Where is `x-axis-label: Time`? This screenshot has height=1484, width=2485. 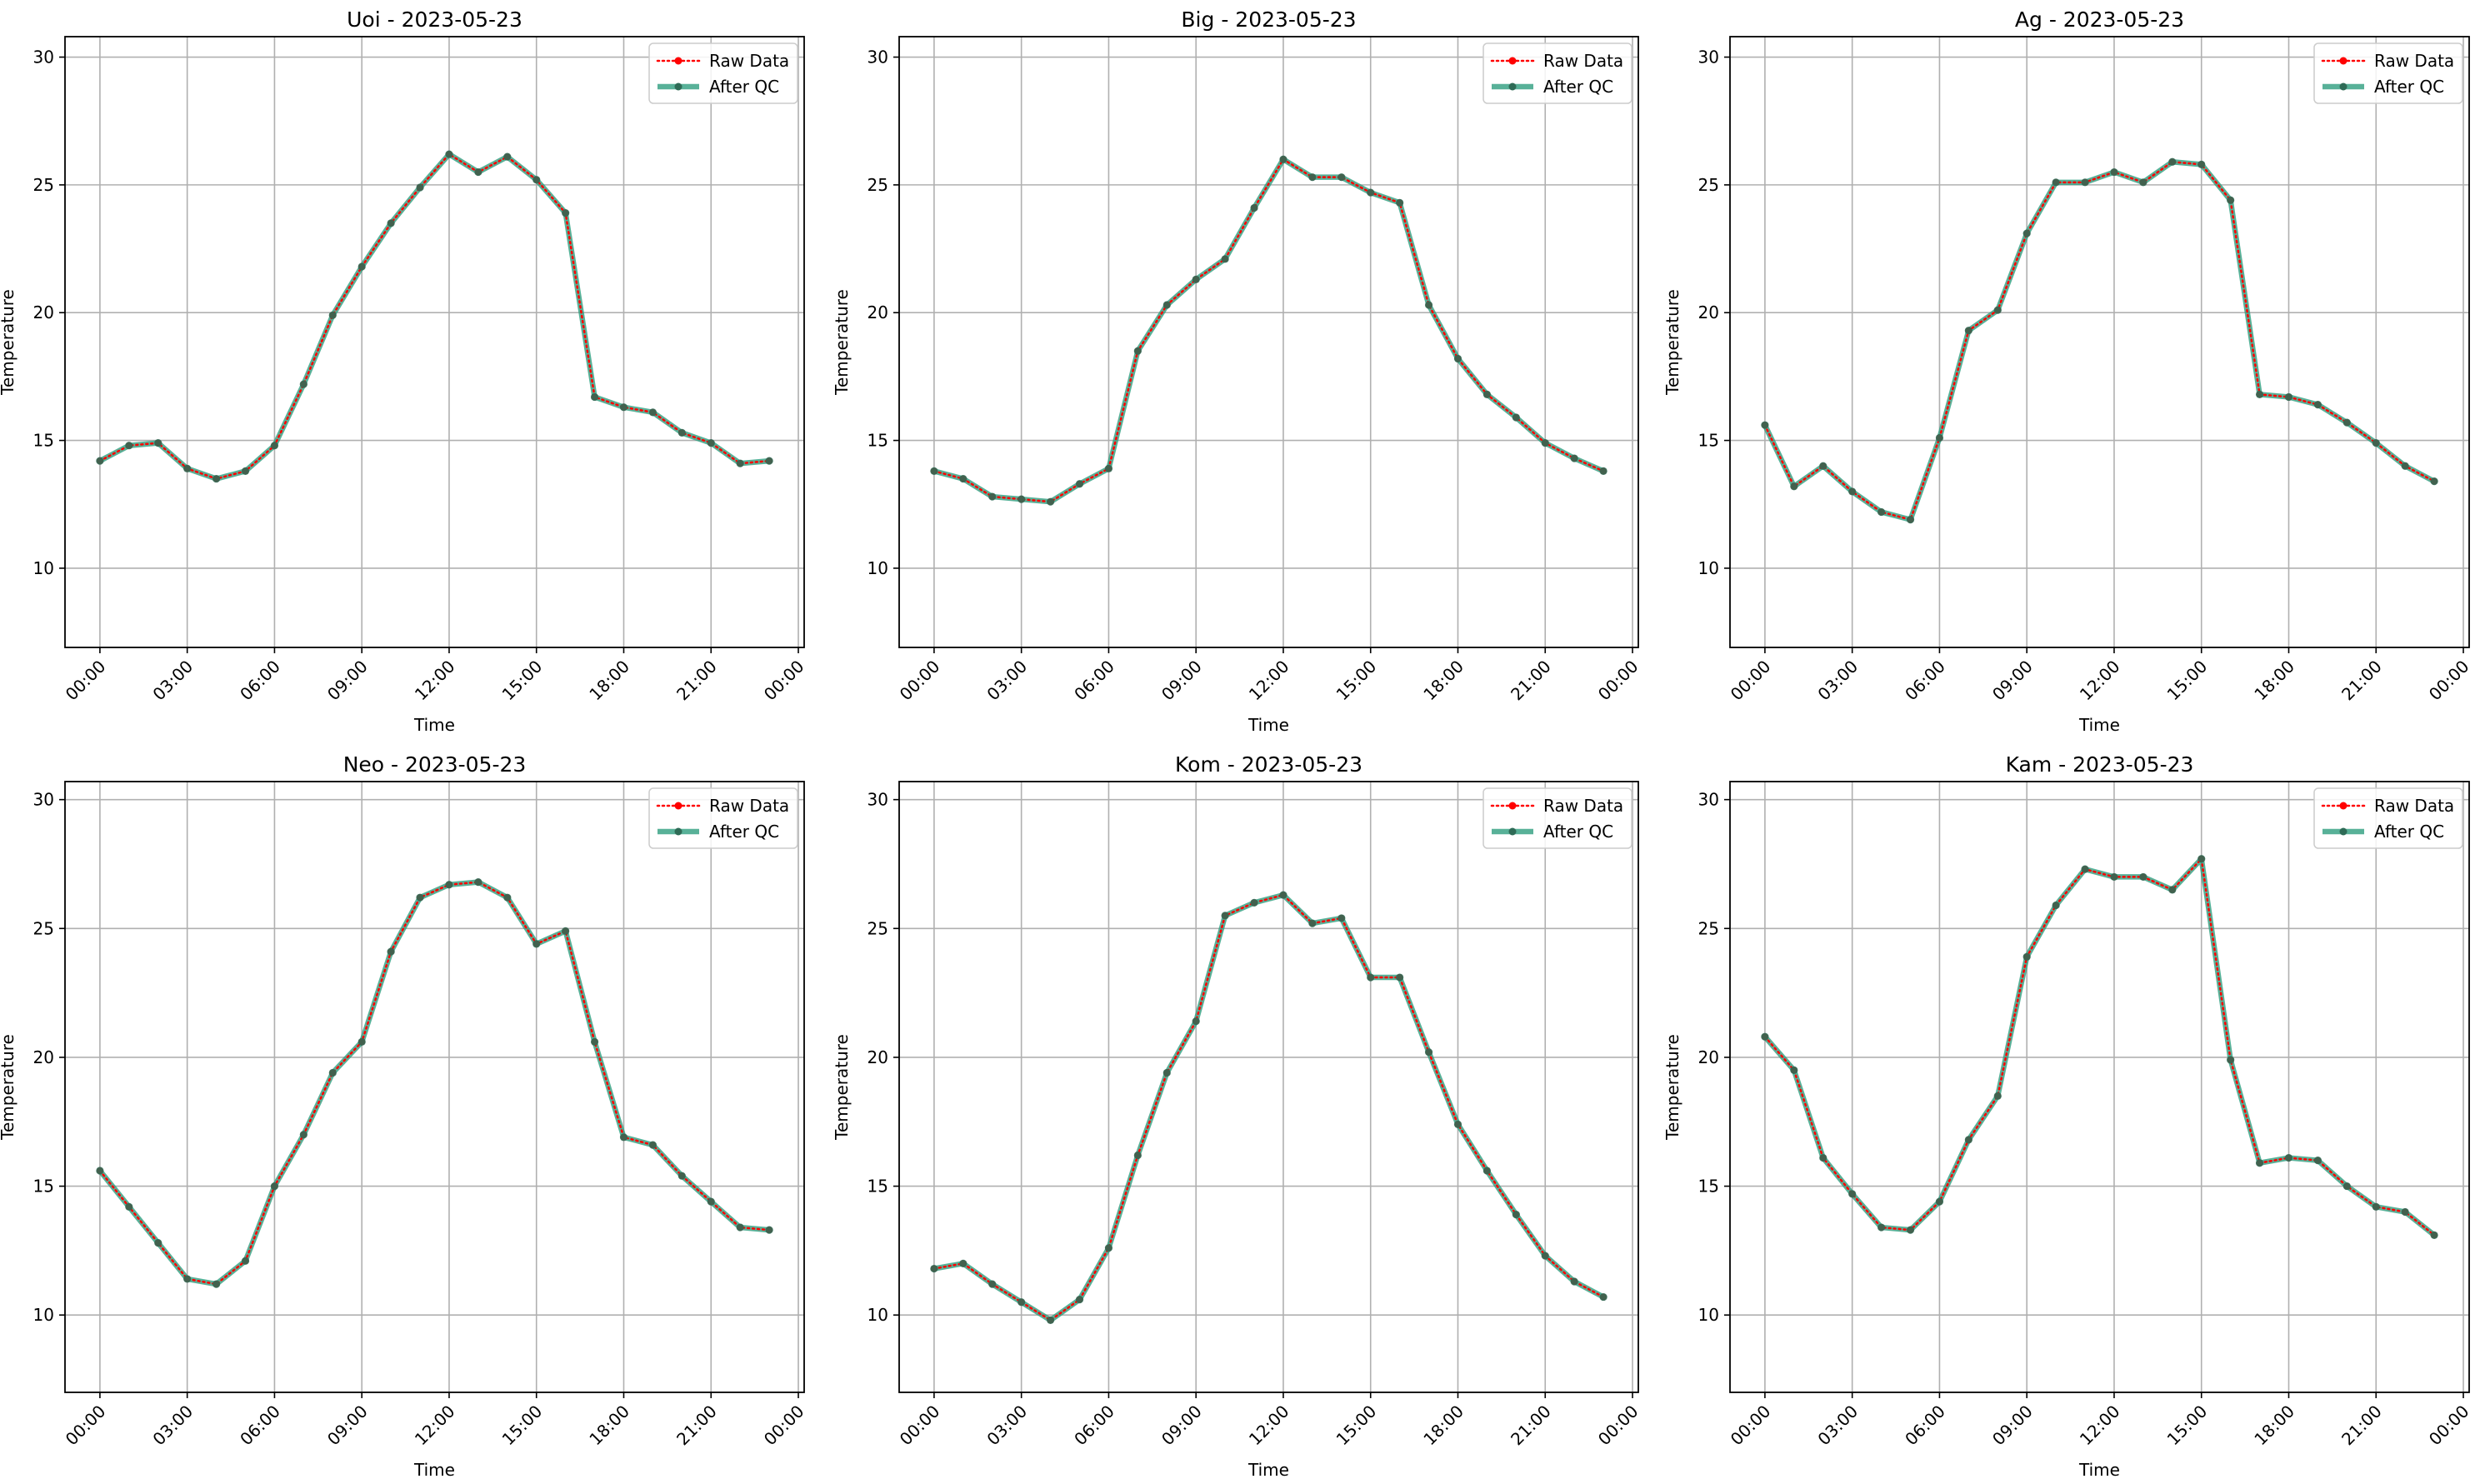 x-axis-label: Time is located at coordinates (2099, 725).